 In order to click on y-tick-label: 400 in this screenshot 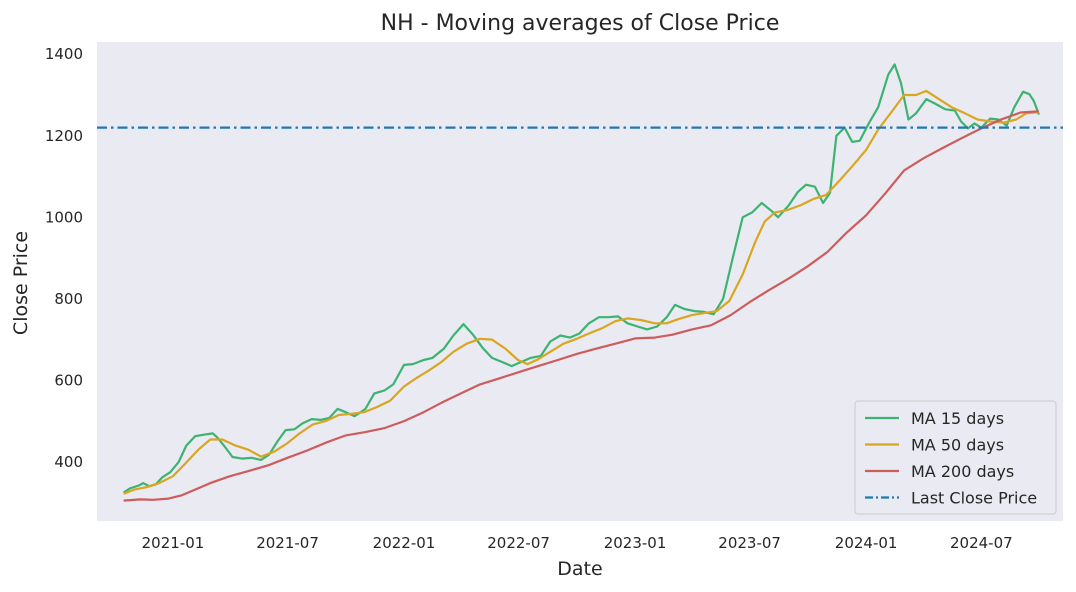, I will do `click(68, 462)`.